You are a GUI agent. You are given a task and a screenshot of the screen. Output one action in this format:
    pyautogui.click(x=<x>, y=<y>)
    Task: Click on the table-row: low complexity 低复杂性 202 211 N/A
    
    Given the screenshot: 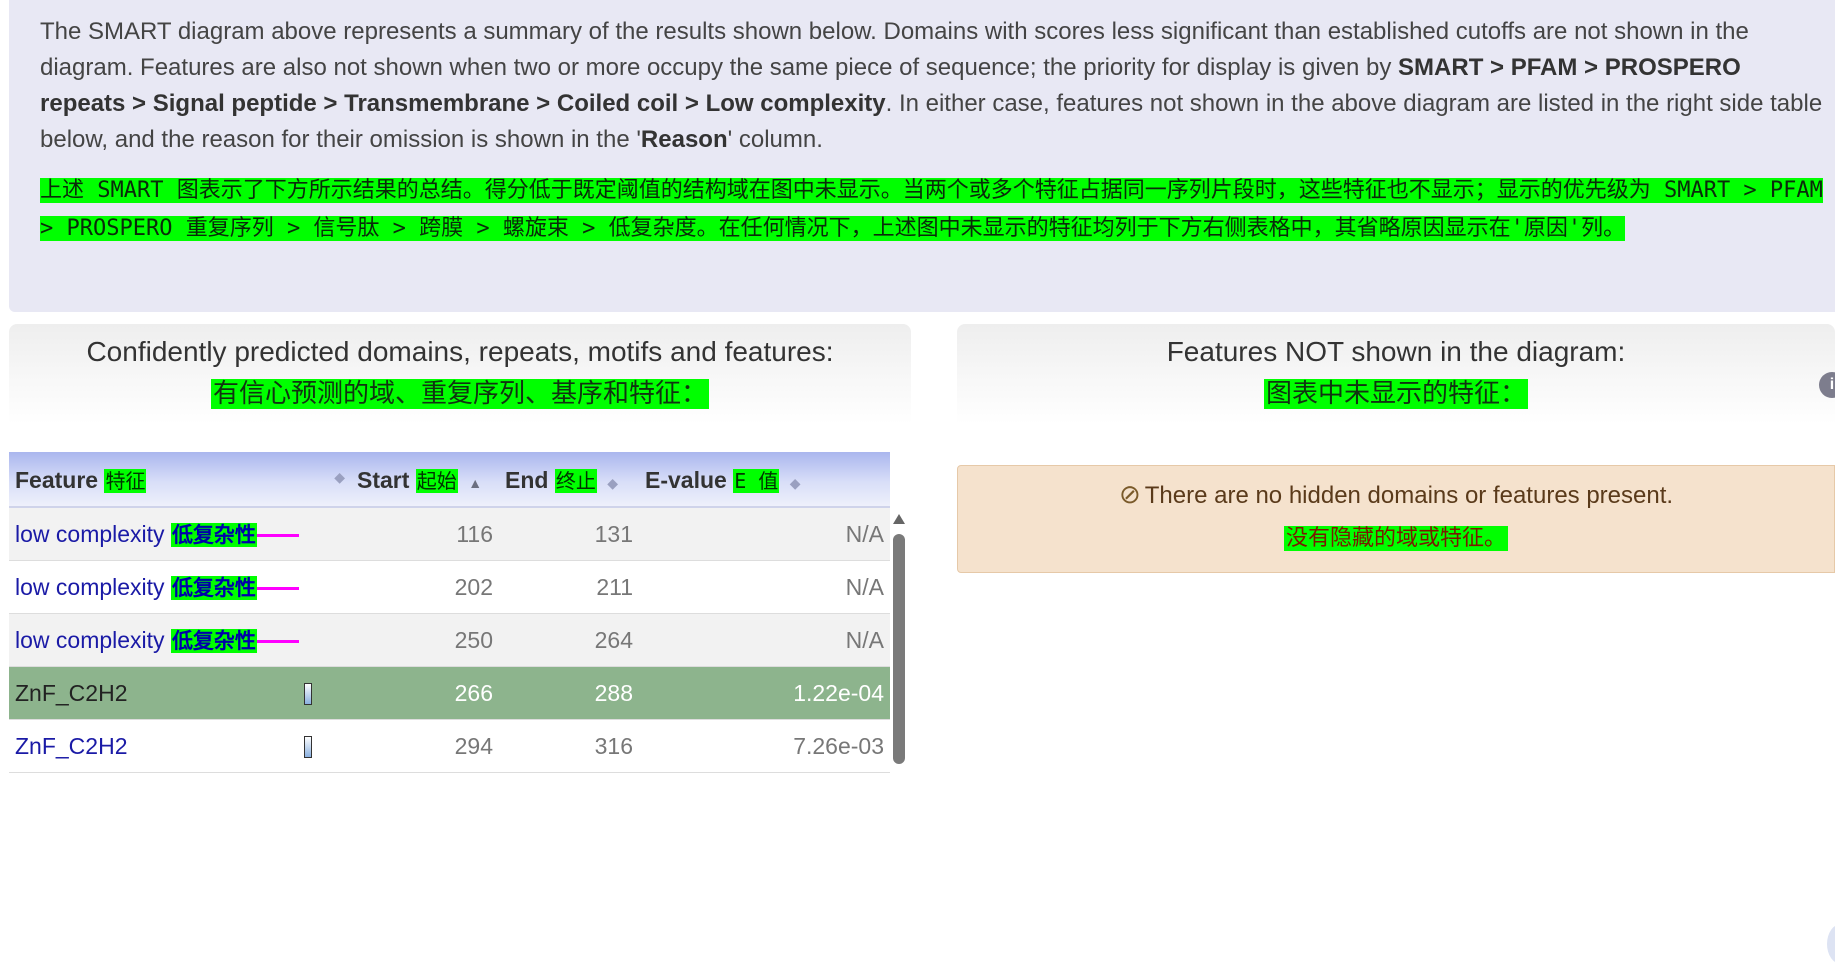 What is the action you would take?
    pyautogui.click(x=449, y=587)
    